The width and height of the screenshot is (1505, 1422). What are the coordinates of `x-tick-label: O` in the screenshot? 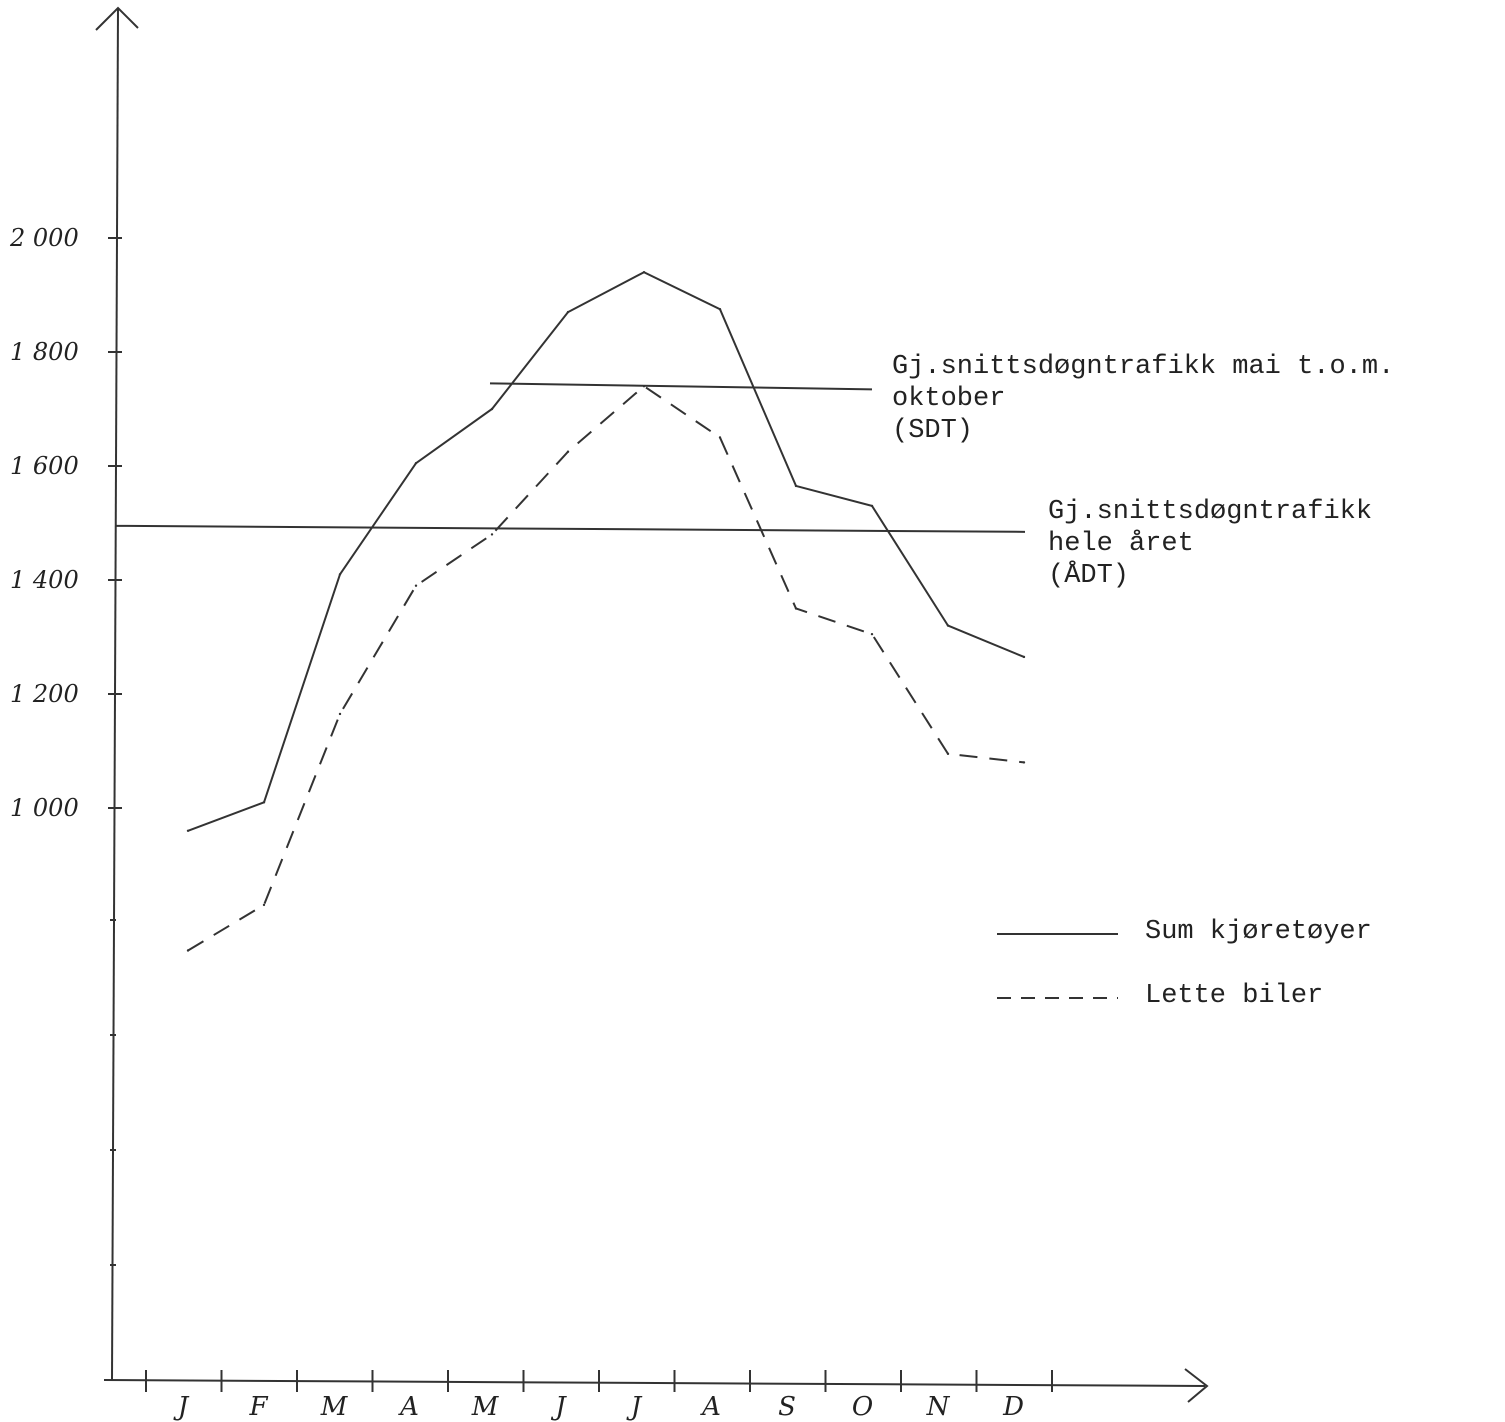 It's located at (862, 1407).